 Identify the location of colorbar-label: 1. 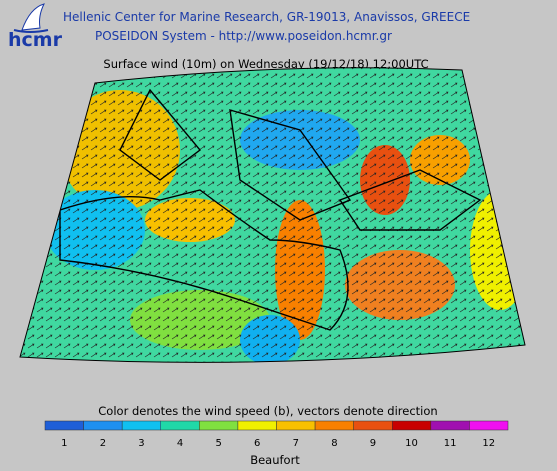
(64, 443).